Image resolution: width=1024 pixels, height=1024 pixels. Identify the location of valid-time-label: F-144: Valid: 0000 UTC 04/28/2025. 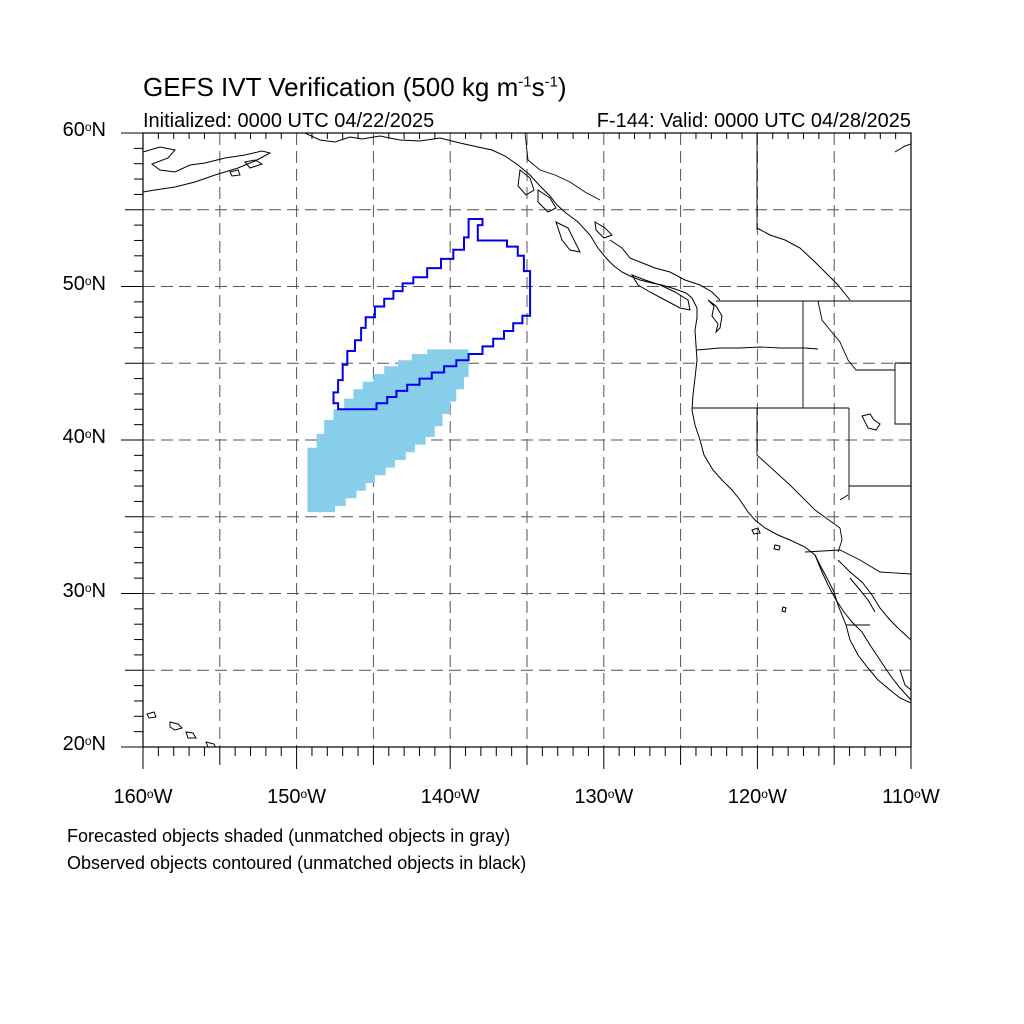
(753, 121).